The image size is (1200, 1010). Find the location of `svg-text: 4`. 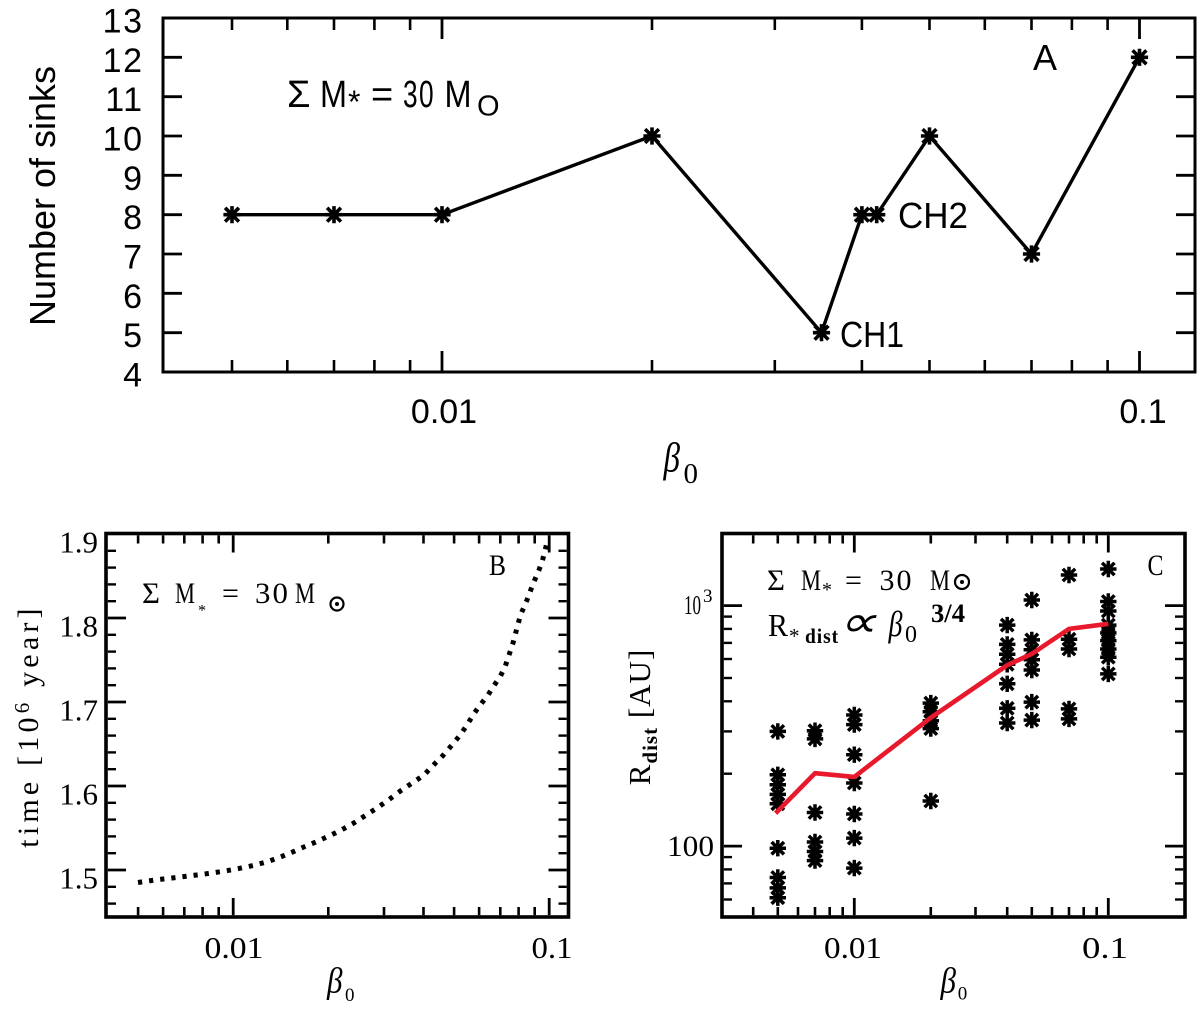

svg-text: 4 is located at coordinates (133, 376).